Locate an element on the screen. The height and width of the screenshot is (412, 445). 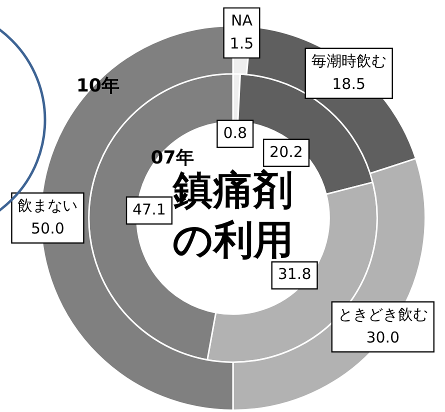
slice-label: ときどき飲む is located at coordinates (383, 314).